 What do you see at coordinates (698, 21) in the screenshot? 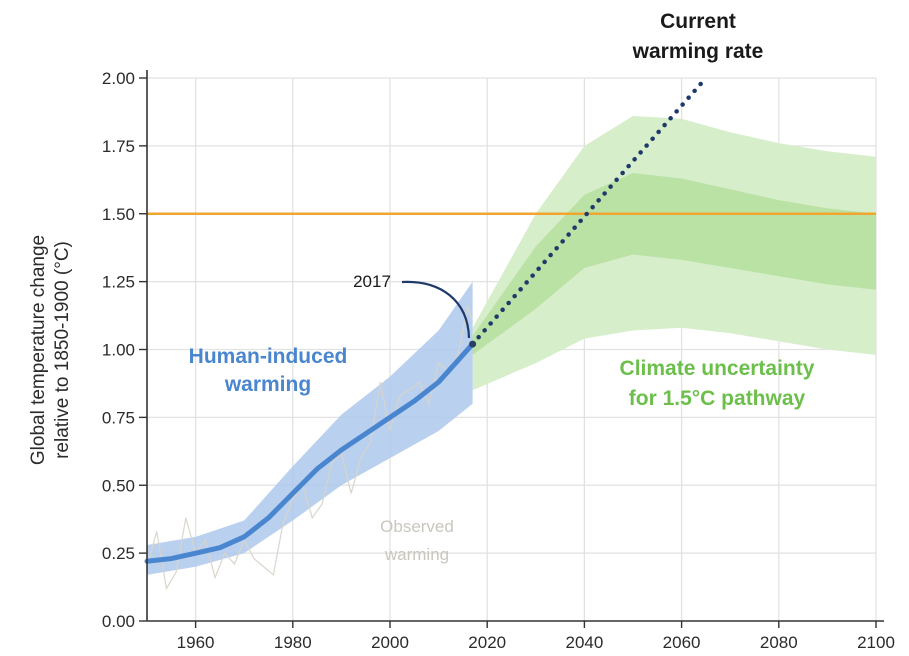
I see `current-warming-rate-label-line: Current` at bounding box center [698, 21].